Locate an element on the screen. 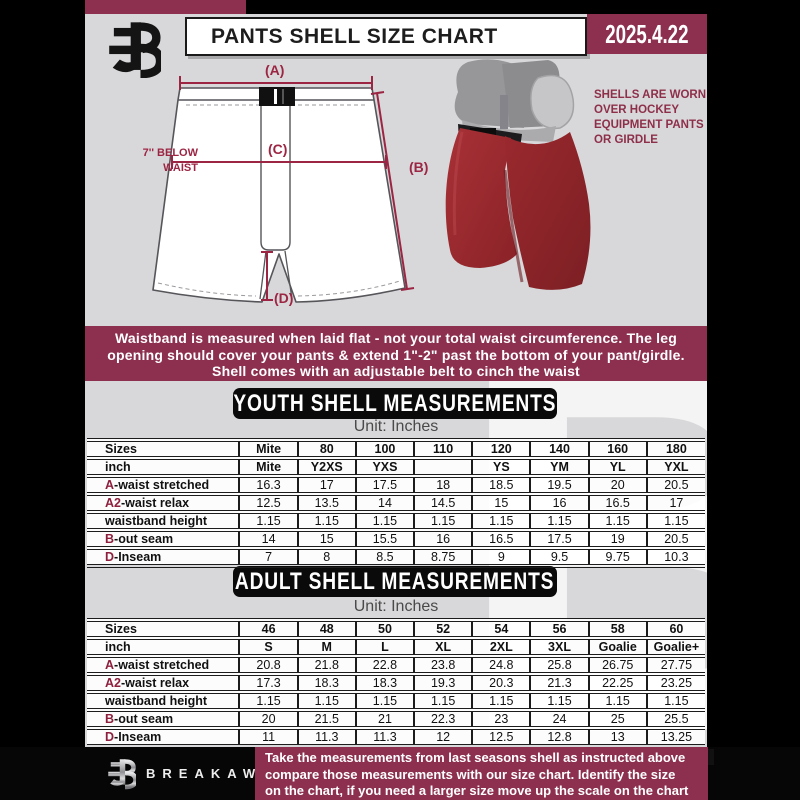 The image size is (800, 800). youth-section-title: YOUTH SHELL MEASUREMENTS is located at coordinates (395, 403).